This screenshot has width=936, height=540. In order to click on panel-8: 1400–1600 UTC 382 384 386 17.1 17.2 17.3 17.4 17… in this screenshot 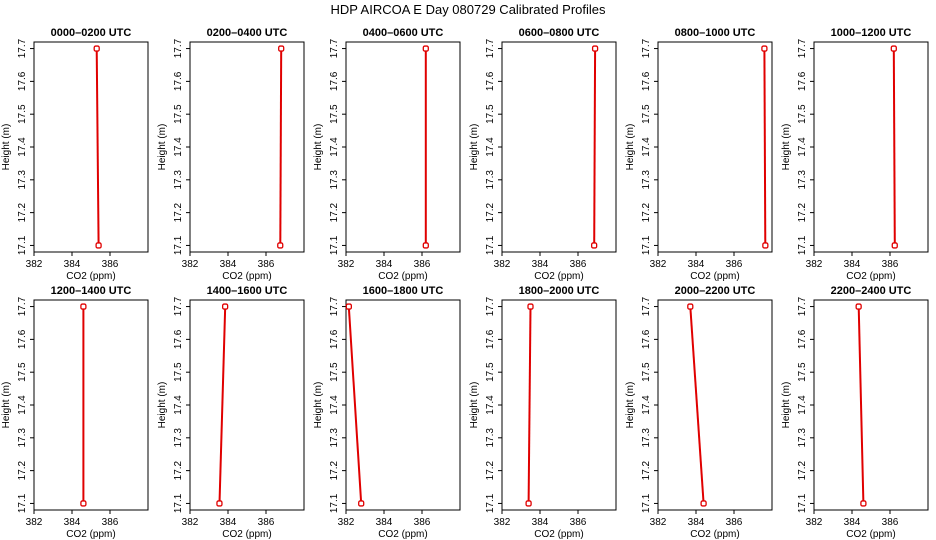, I will do `click(231, 412)`.